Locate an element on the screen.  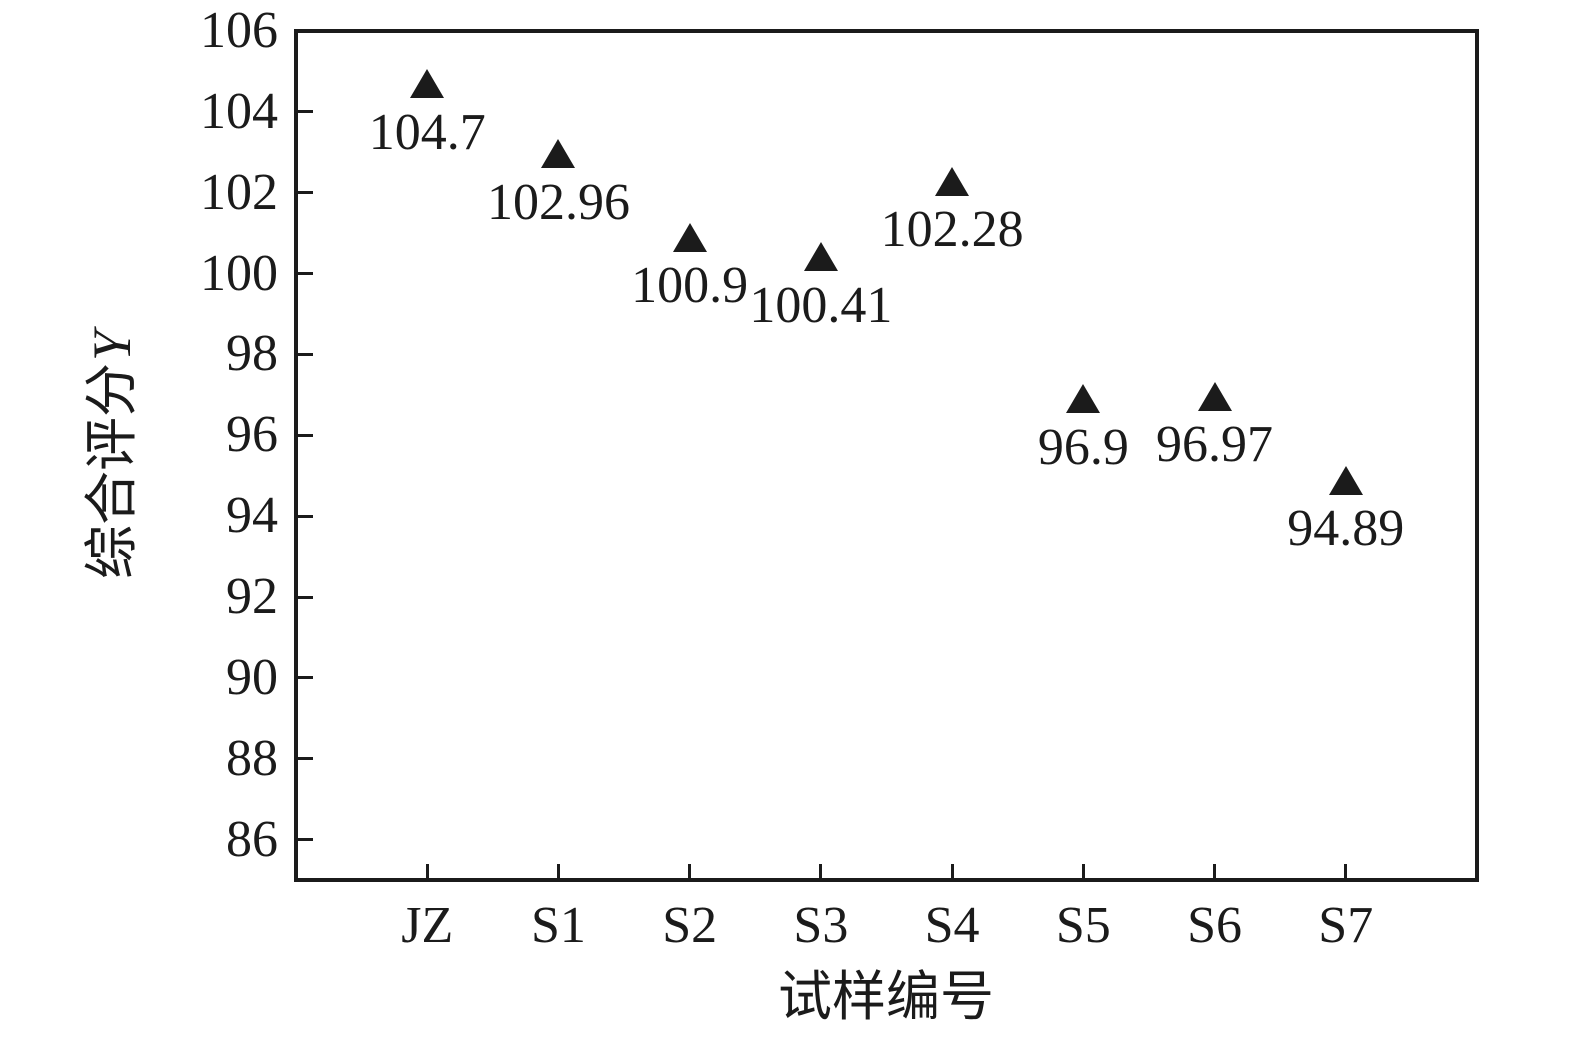
x-tick-label: S2 is located at coordinates (690, 925).